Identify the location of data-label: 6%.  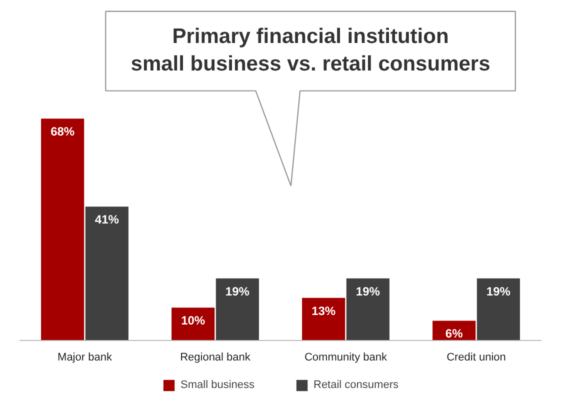
(454, 333).